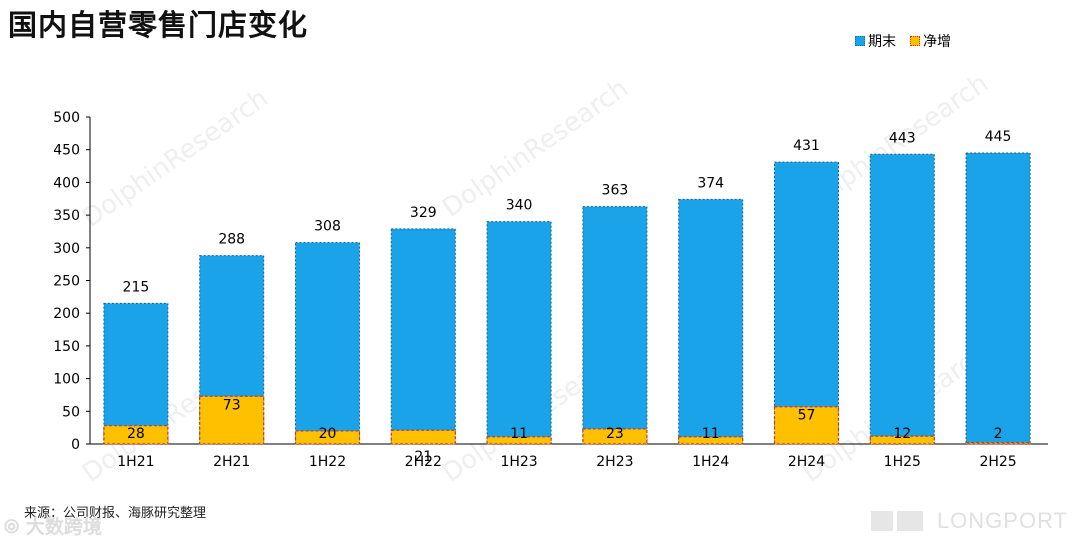 Image resolution: width=1080 pixels, height=544 pixels. I want to click on data-label-net: 12, so click(902, 434).